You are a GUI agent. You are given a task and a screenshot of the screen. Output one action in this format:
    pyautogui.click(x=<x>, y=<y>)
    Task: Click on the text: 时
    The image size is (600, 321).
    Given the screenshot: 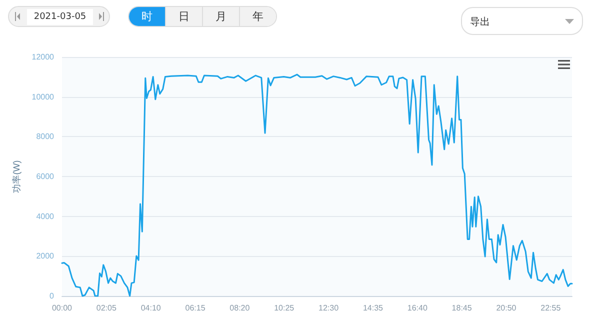 What is the action you would take?
    pyautogui.click(x=147, y=16)
    